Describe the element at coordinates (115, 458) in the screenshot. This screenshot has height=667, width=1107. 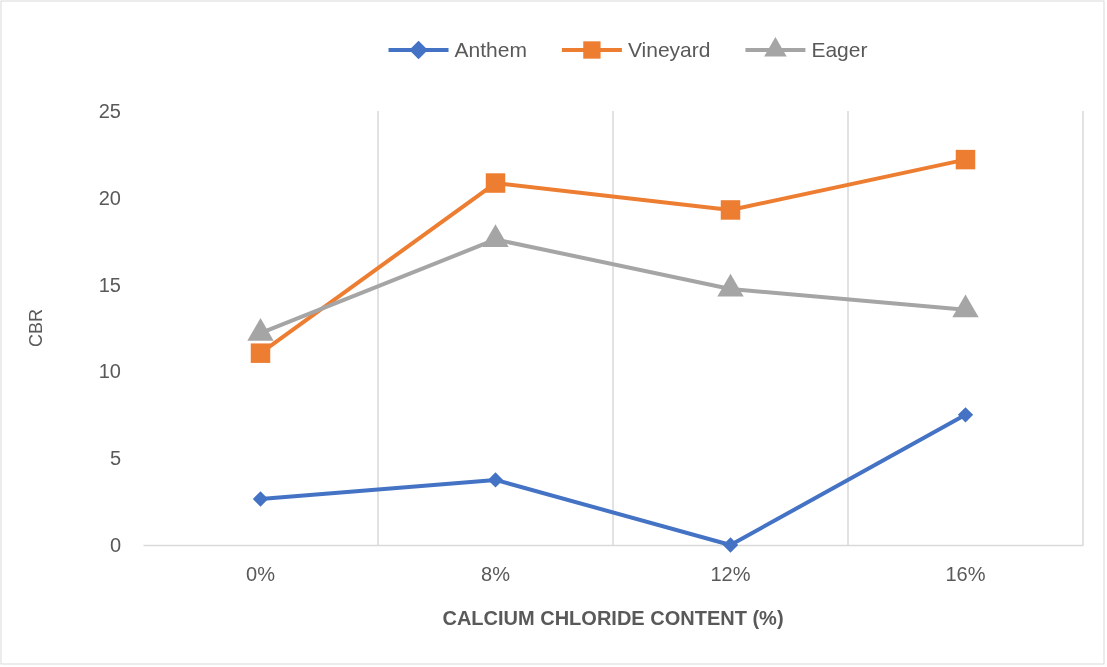
I see `y-tick-label: 5` at that location.